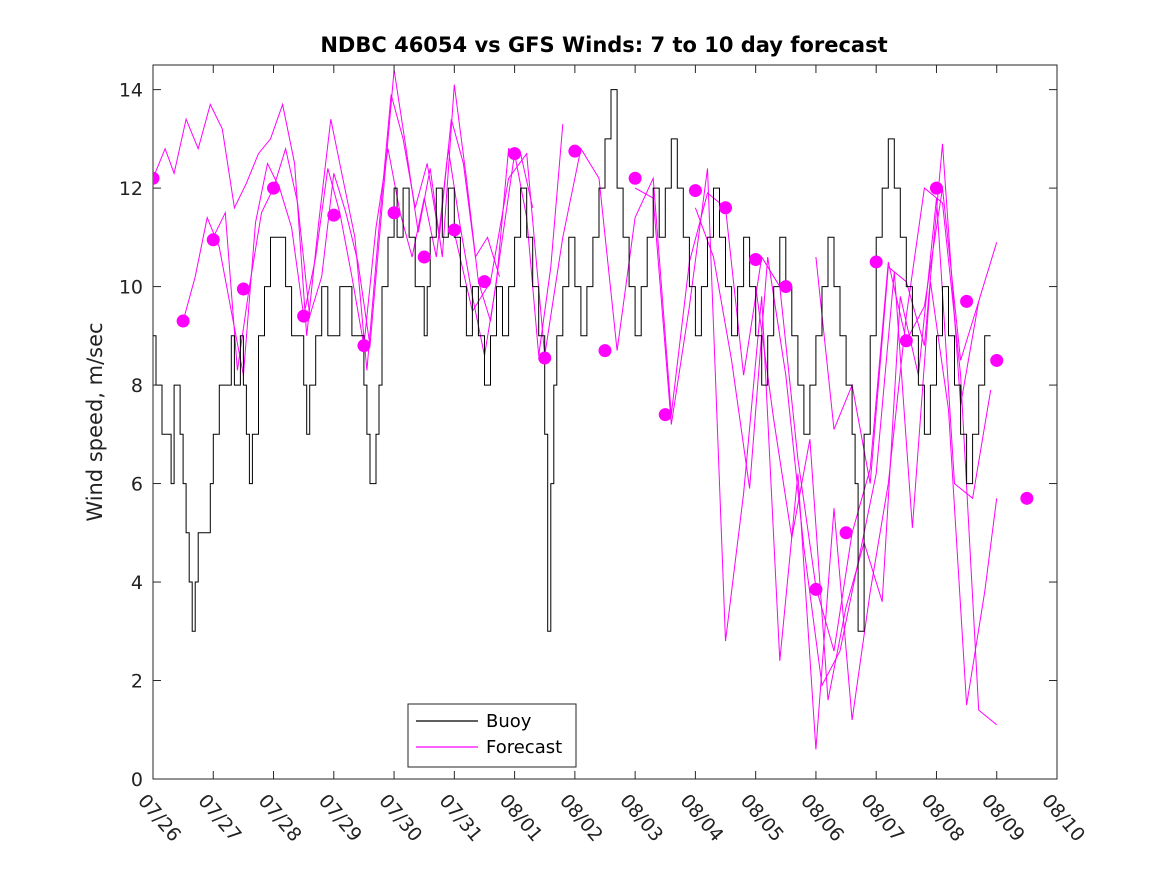 This screenshot has height=875, width=1167. I want to click on y-tick-label: 14, so click(131, 91).